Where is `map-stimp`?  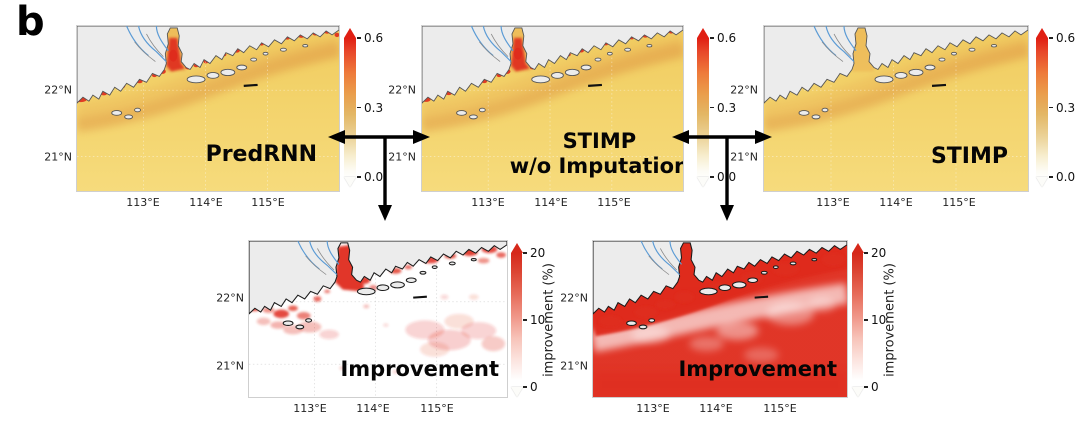 map-stimp is located at coordinates (896, 108).